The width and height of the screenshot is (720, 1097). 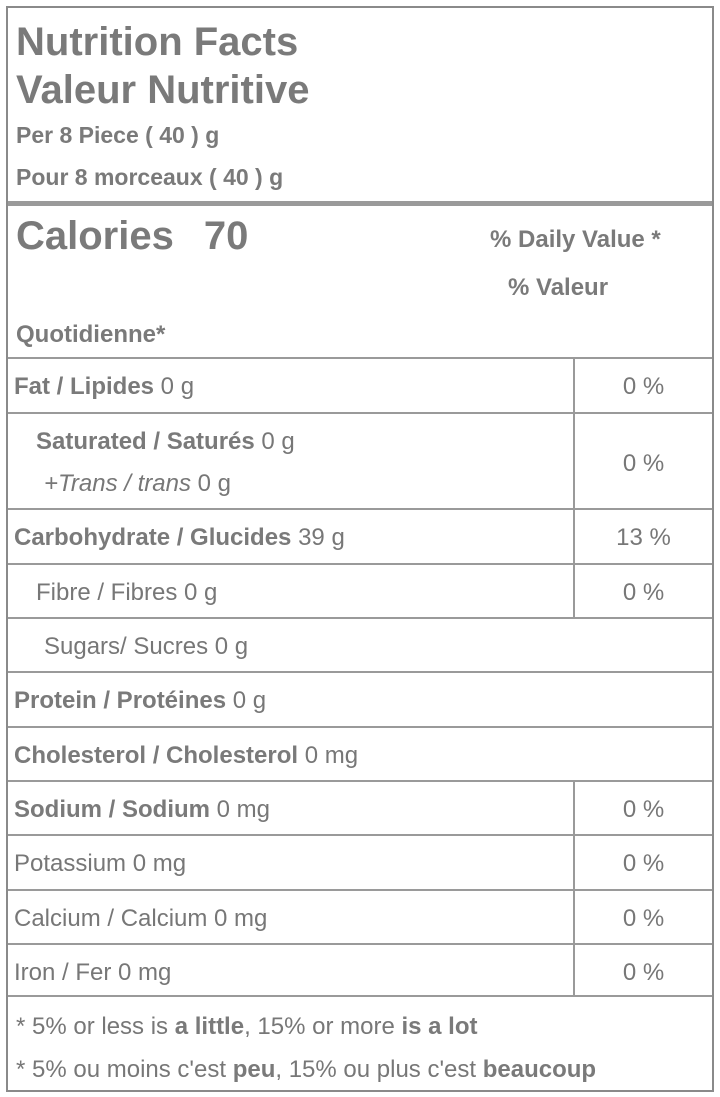 I want to click on daily-value-heading-fr-1: % Valeur, so click(x=558, y=287).